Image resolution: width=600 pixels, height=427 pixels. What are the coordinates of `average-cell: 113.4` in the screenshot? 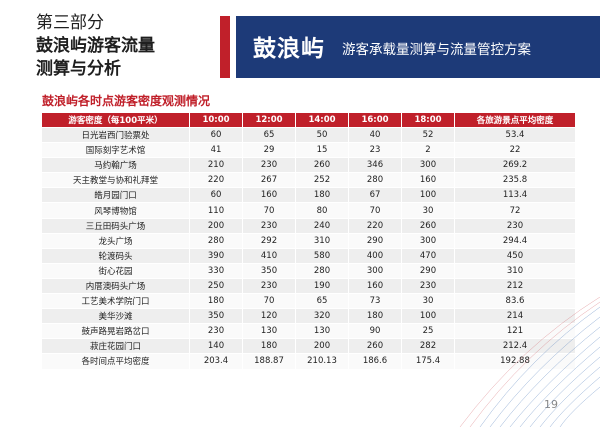 It's located at (515, 195).